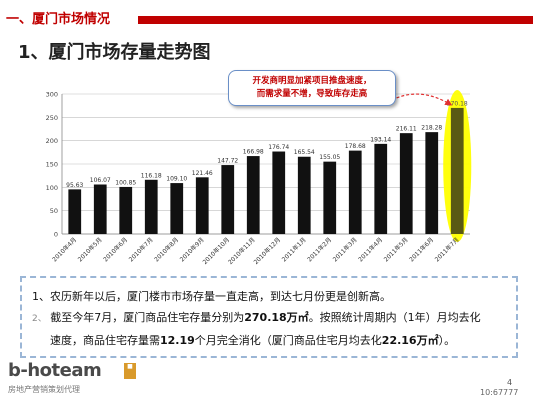  I want to click on y-tick-label: 50, so click(54, 211).